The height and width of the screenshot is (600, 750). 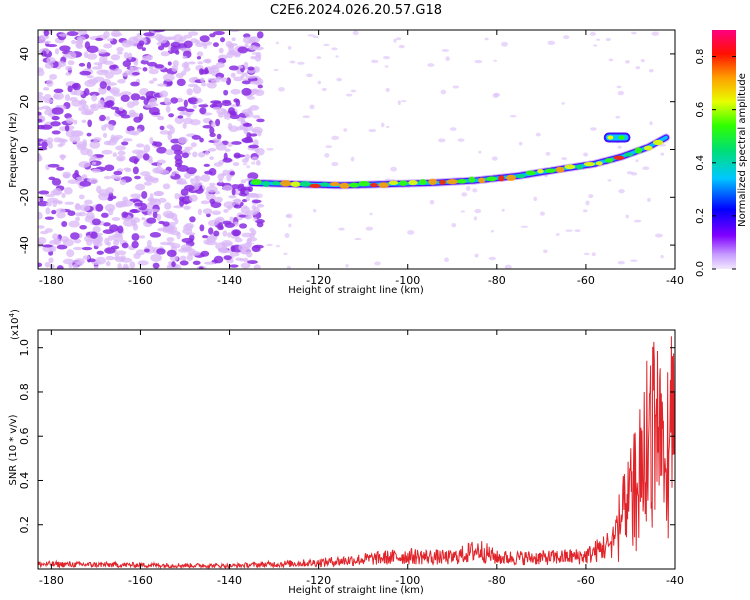 I want to click on colorbar-ticks: 0.0 0.2 0.4 0.6 0.8, so click(x=715, y=163).